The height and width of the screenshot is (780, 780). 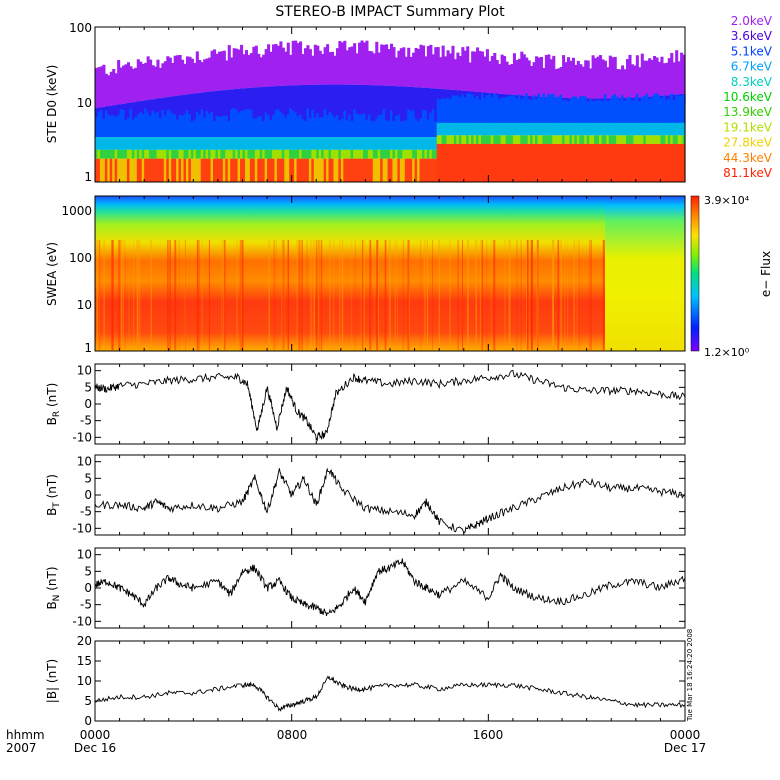 I want to click on colorbar-min-label: 1.2×10⁰, so click(x=727, y=352).